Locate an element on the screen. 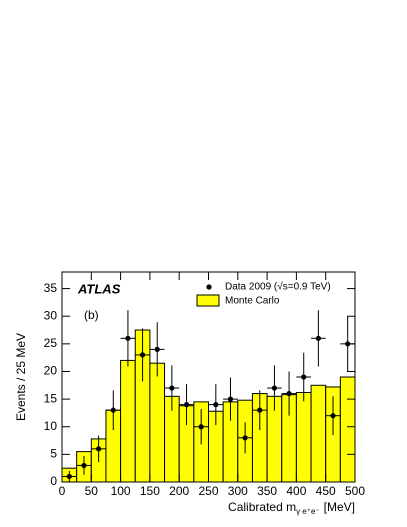 The height and width of the screenshot is (527, 407). legend-label: Monte Carlo is located at coordinates (252, 301).